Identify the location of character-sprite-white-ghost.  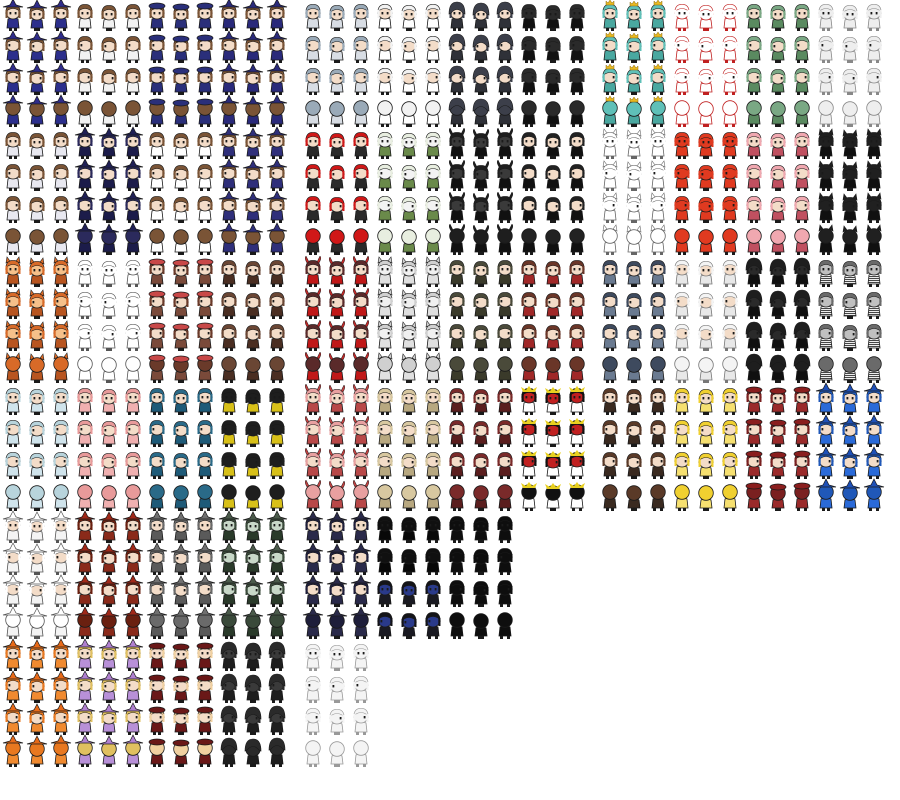
(109, 306).